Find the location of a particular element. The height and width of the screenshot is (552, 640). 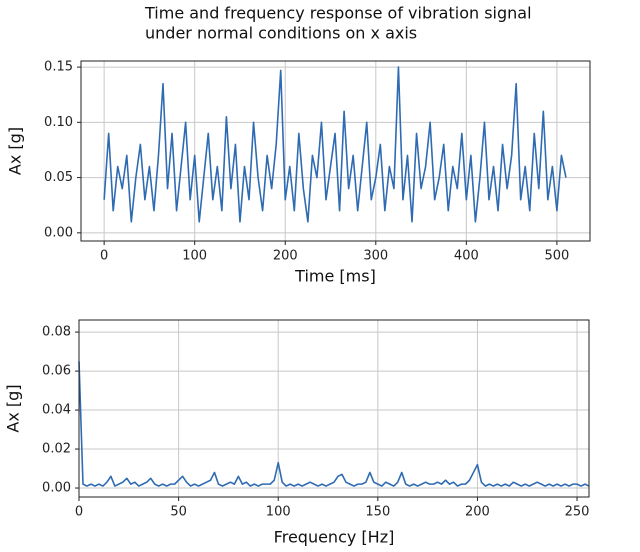

x-axis-label: Frequency [Hz] is located at coordinates (334, 537).